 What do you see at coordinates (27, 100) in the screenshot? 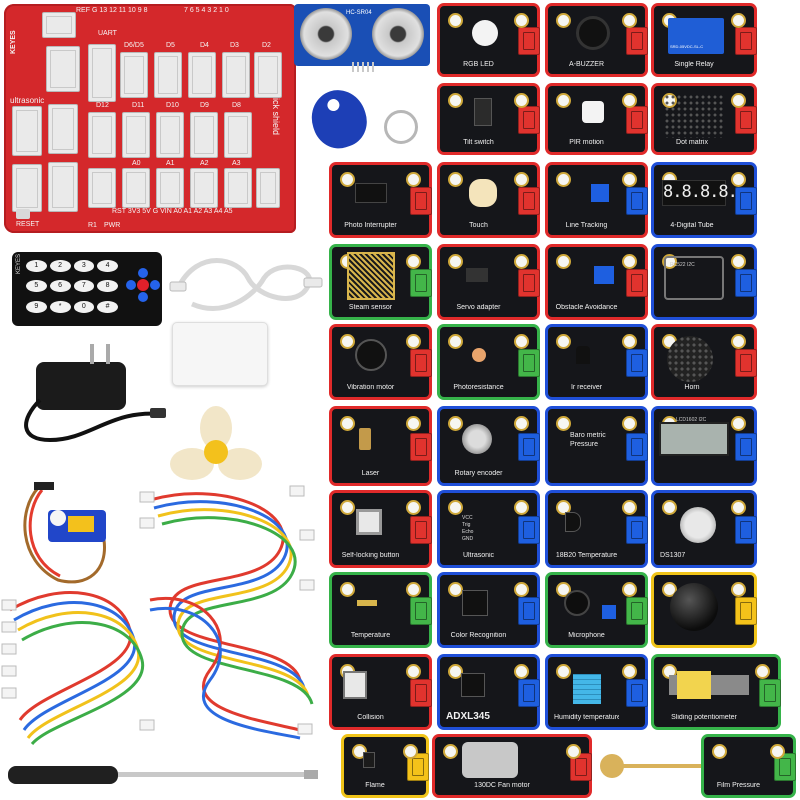
I see `shield-ultrasonic-label: ultrasonic` at bounding box center [27, 100].